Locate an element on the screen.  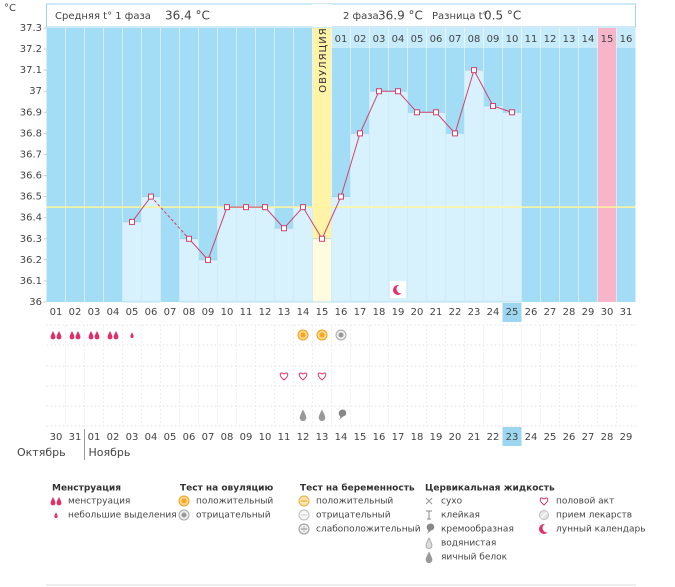
date-label: 28 is located at coordinates (607, 437).